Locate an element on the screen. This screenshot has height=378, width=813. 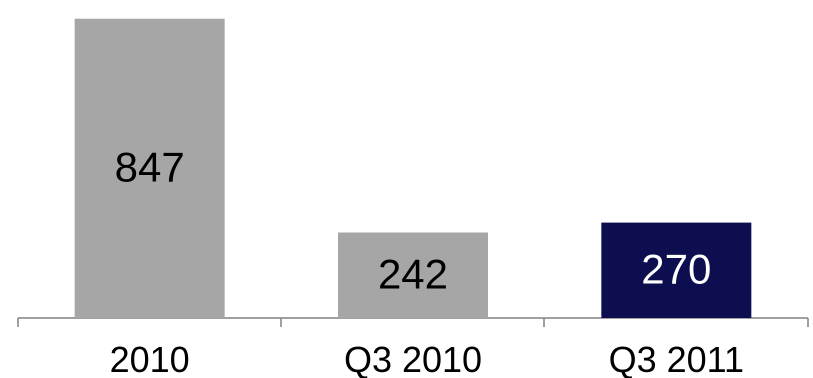
data-label-q3-2010: 242 is located at coordinates (413, 273).